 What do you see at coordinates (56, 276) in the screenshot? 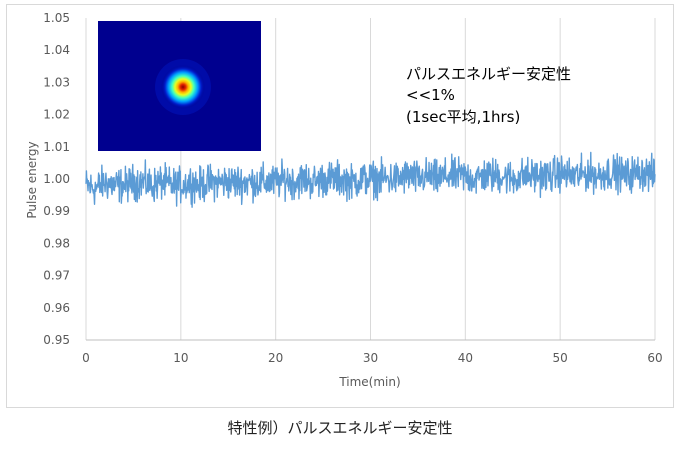
I see `y-tick-label: 0.97` at bounding box center [56, 276].